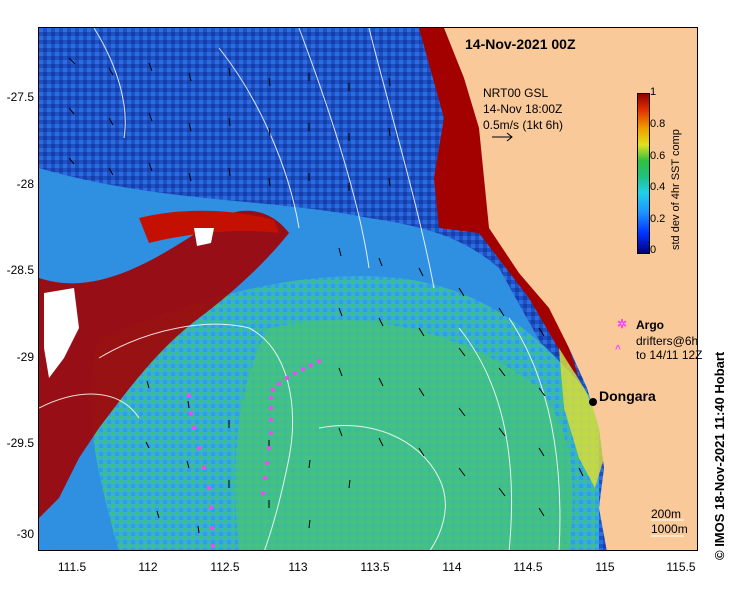 The image size is (739, 592). I want to click on lat-label: -28.5, so click(20, 270).